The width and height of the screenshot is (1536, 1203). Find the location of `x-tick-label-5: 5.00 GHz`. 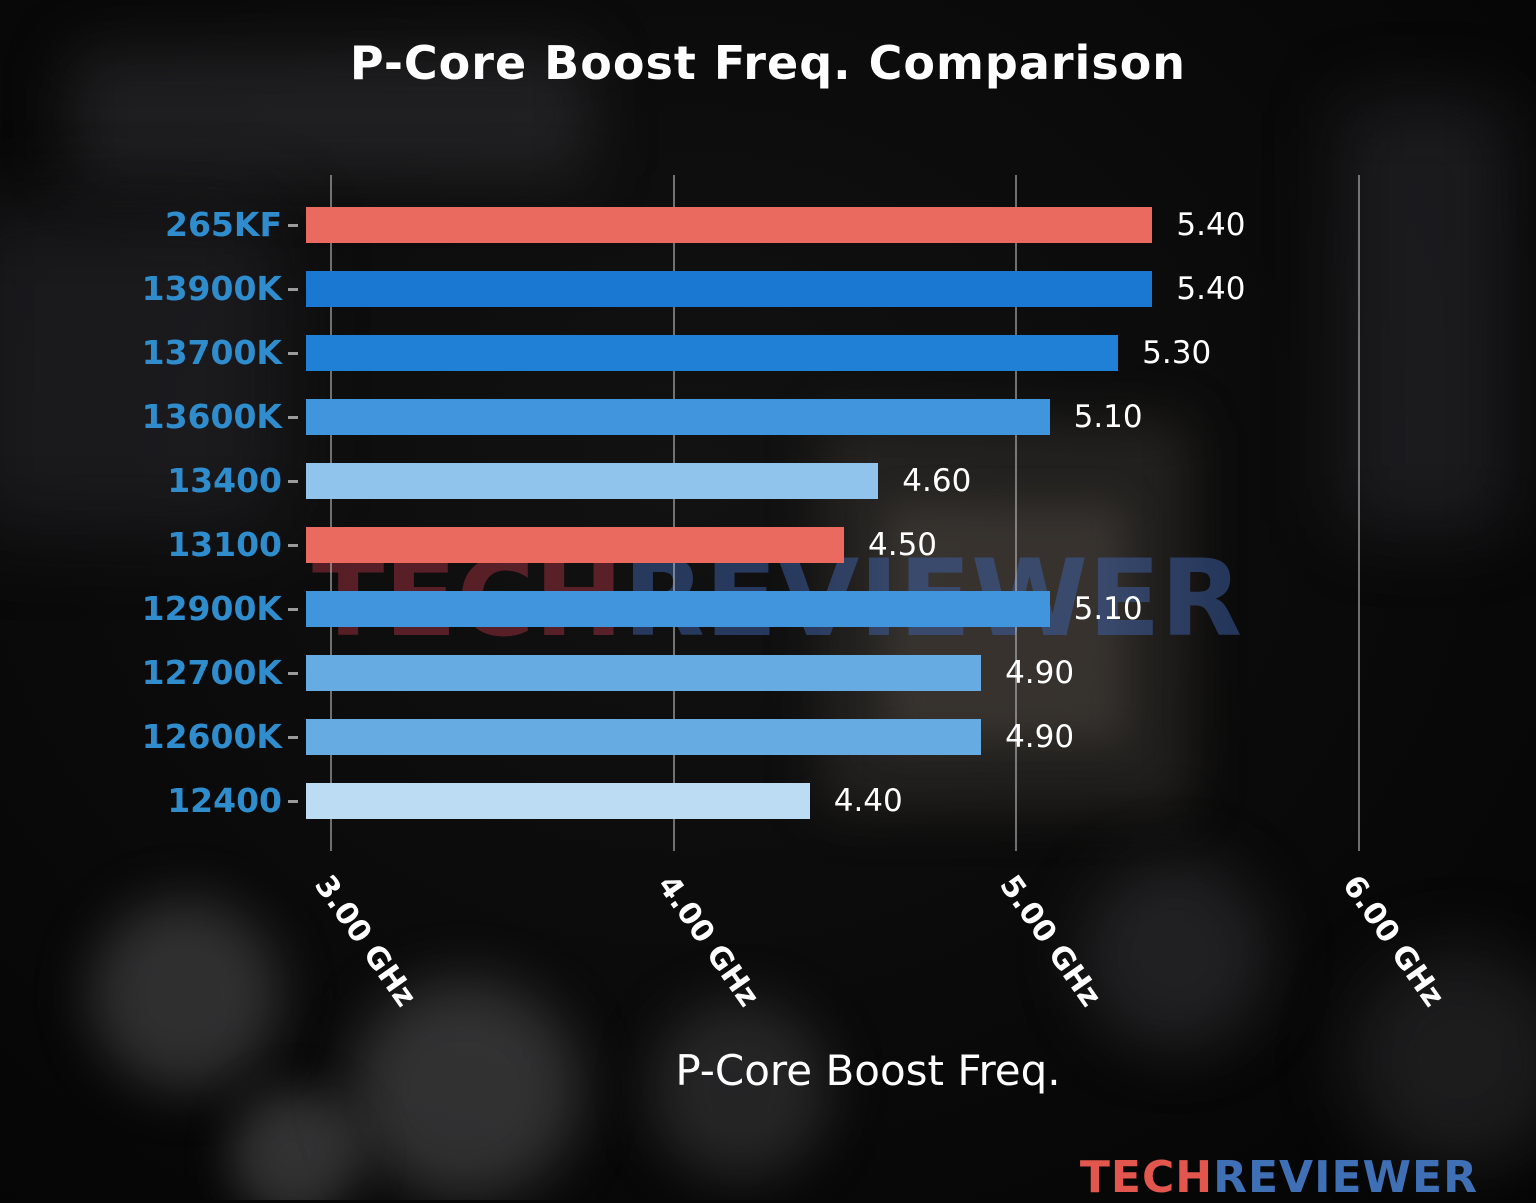

x-tick-label-5: 5.00 GHz is located at coordinates (1050, 941).